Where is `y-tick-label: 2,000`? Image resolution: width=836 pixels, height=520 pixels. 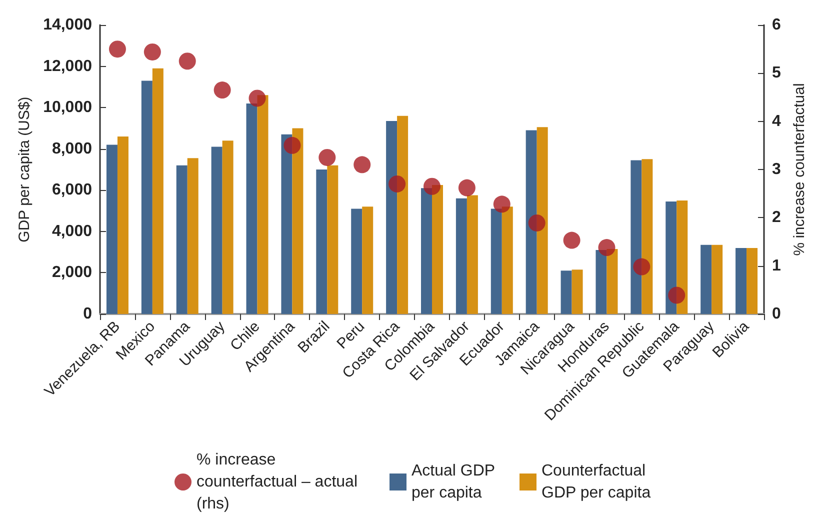
y-tick-label: 2,000 is located at coordinates (72, 273).